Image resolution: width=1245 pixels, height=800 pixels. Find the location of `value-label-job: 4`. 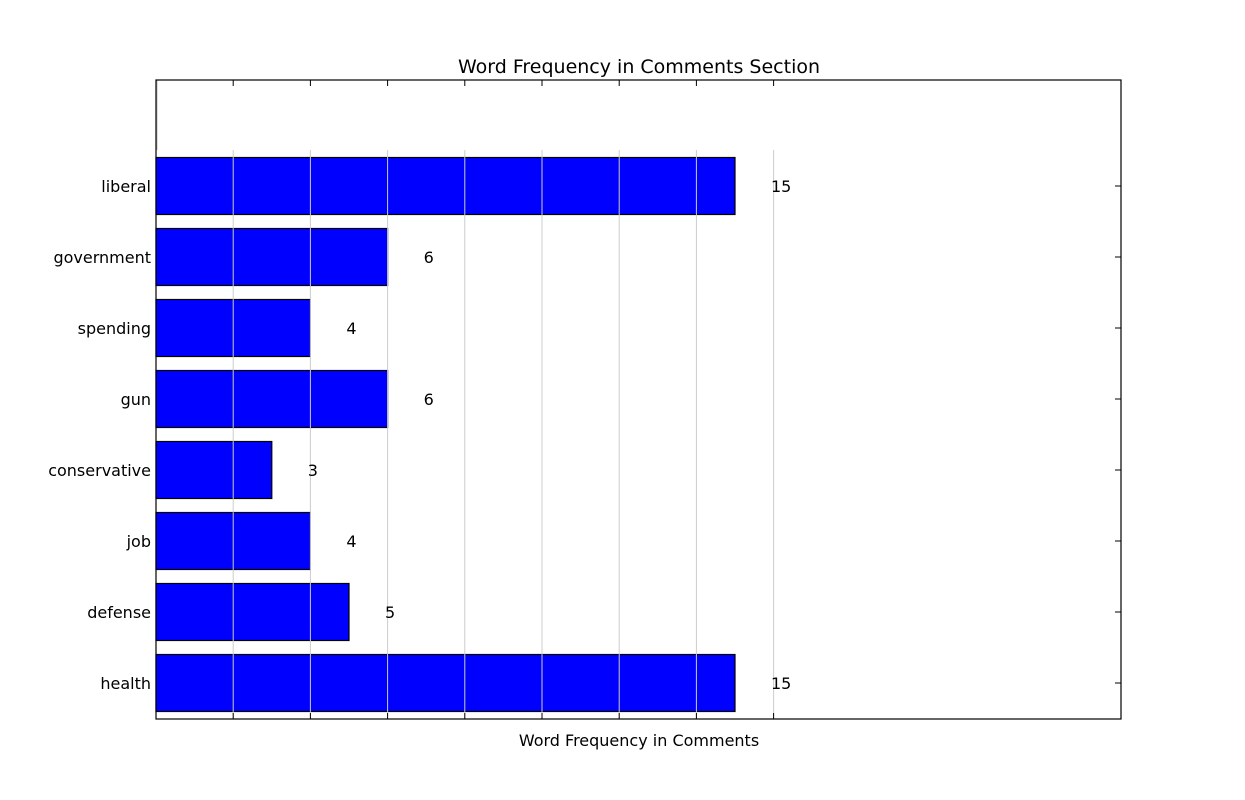

value-label-job: 4 is located at coordinates (351, 541).